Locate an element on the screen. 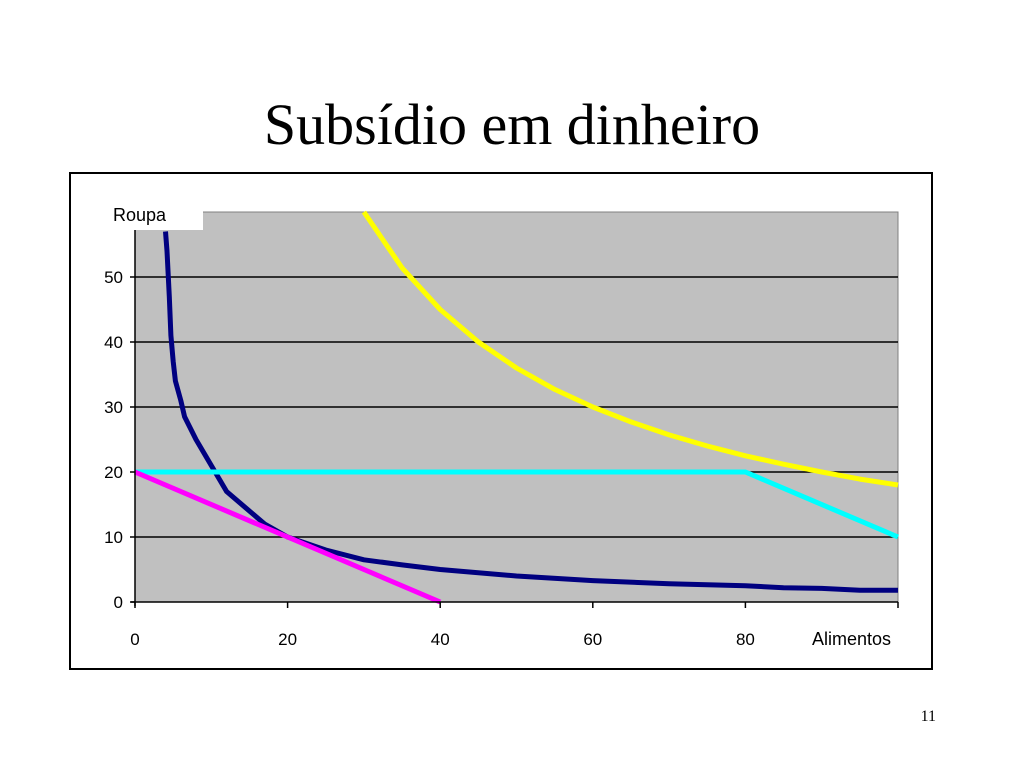 This screenshot has width=1024, height=768. x-tick-label-80: 80 is located at coordinates (745, 639).